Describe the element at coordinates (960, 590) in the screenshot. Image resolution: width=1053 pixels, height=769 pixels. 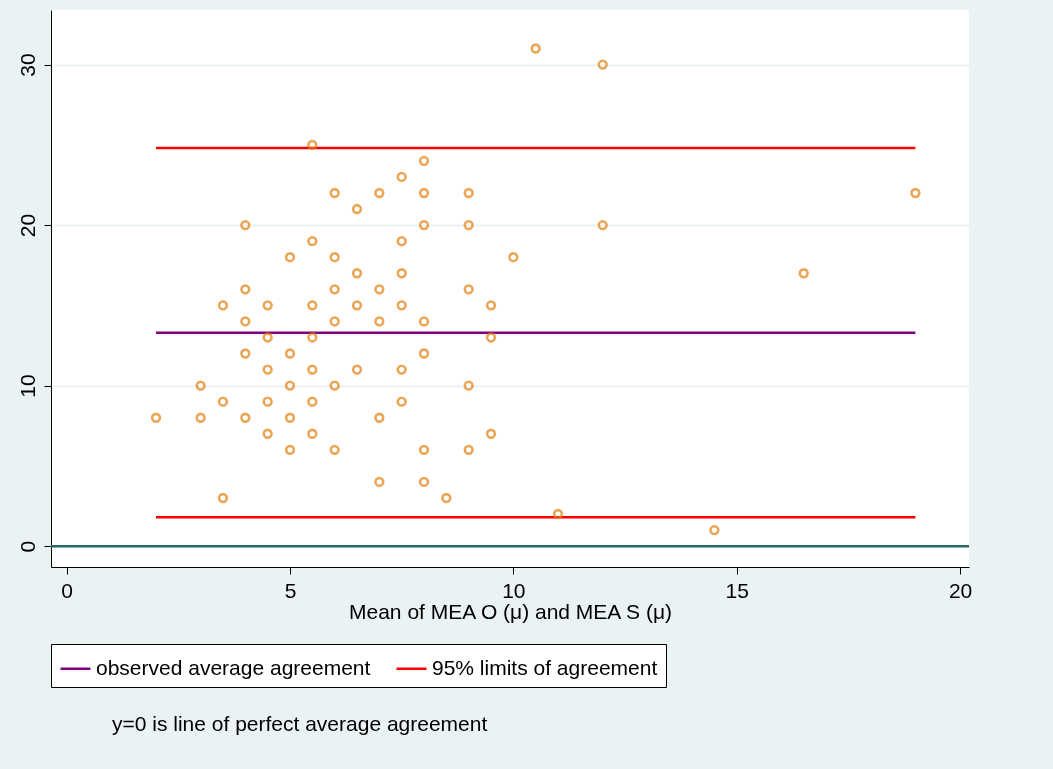
I see `x-tick-label: 20` at that location.